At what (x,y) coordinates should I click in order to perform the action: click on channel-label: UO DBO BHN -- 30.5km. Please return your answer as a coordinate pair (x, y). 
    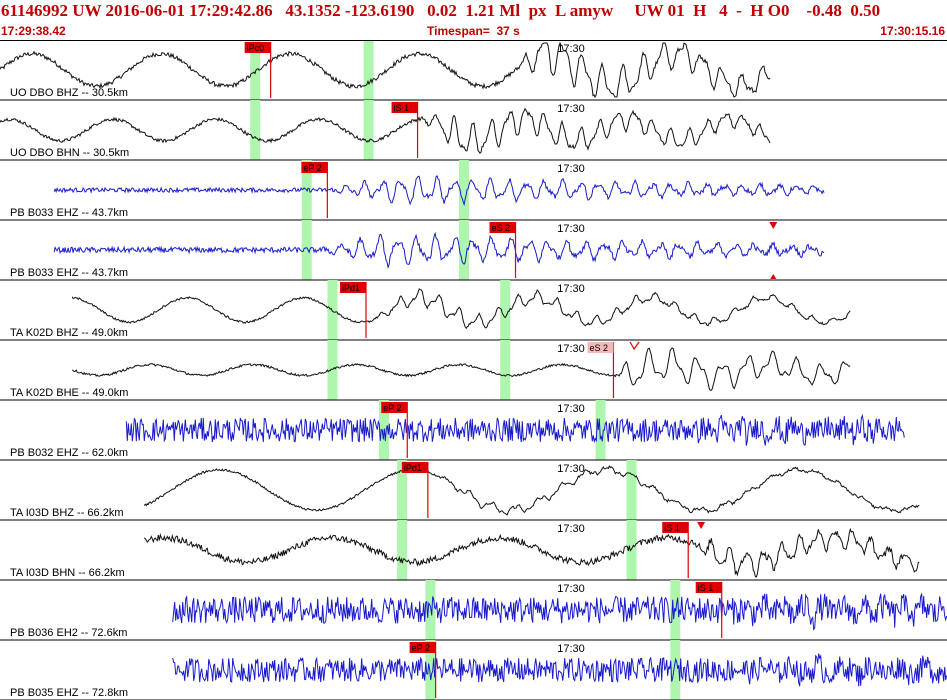
    Looking at the image, I should click on (69, 153).